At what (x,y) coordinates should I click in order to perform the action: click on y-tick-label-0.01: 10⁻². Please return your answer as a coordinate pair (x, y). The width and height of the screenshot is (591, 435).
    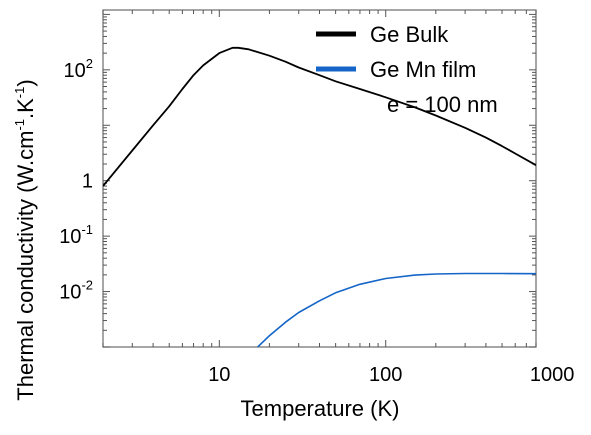
    Looking at the image, I should click on (76, 291).